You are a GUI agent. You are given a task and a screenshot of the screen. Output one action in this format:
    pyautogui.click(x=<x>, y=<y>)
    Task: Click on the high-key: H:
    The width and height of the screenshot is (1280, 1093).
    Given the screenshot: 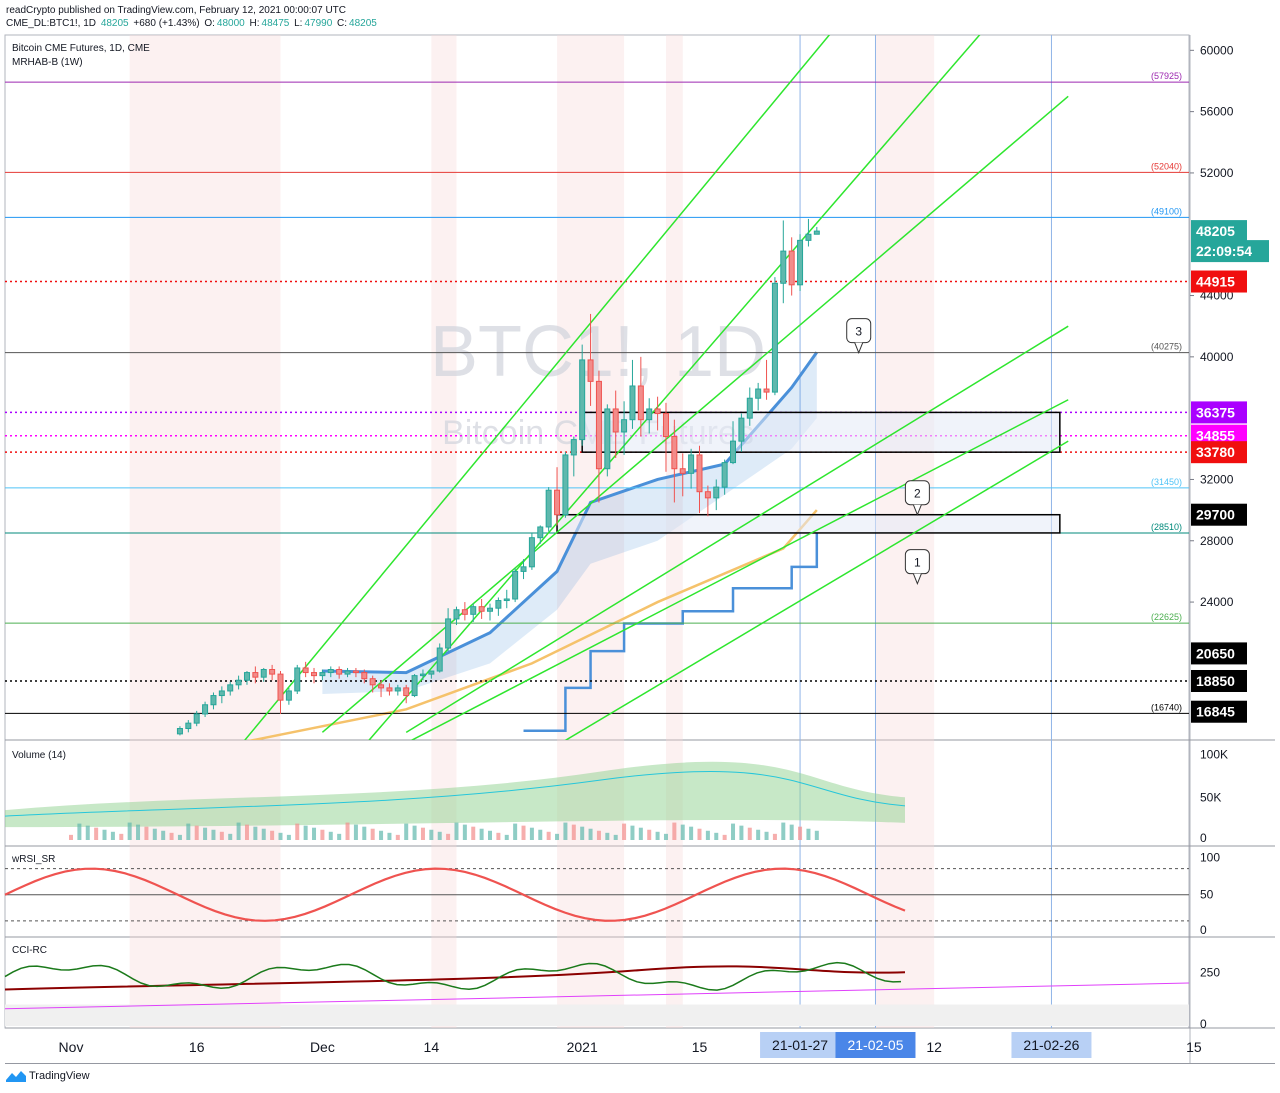 What is the action you would take?
    pyautogui.click(x=254, y=23)
    